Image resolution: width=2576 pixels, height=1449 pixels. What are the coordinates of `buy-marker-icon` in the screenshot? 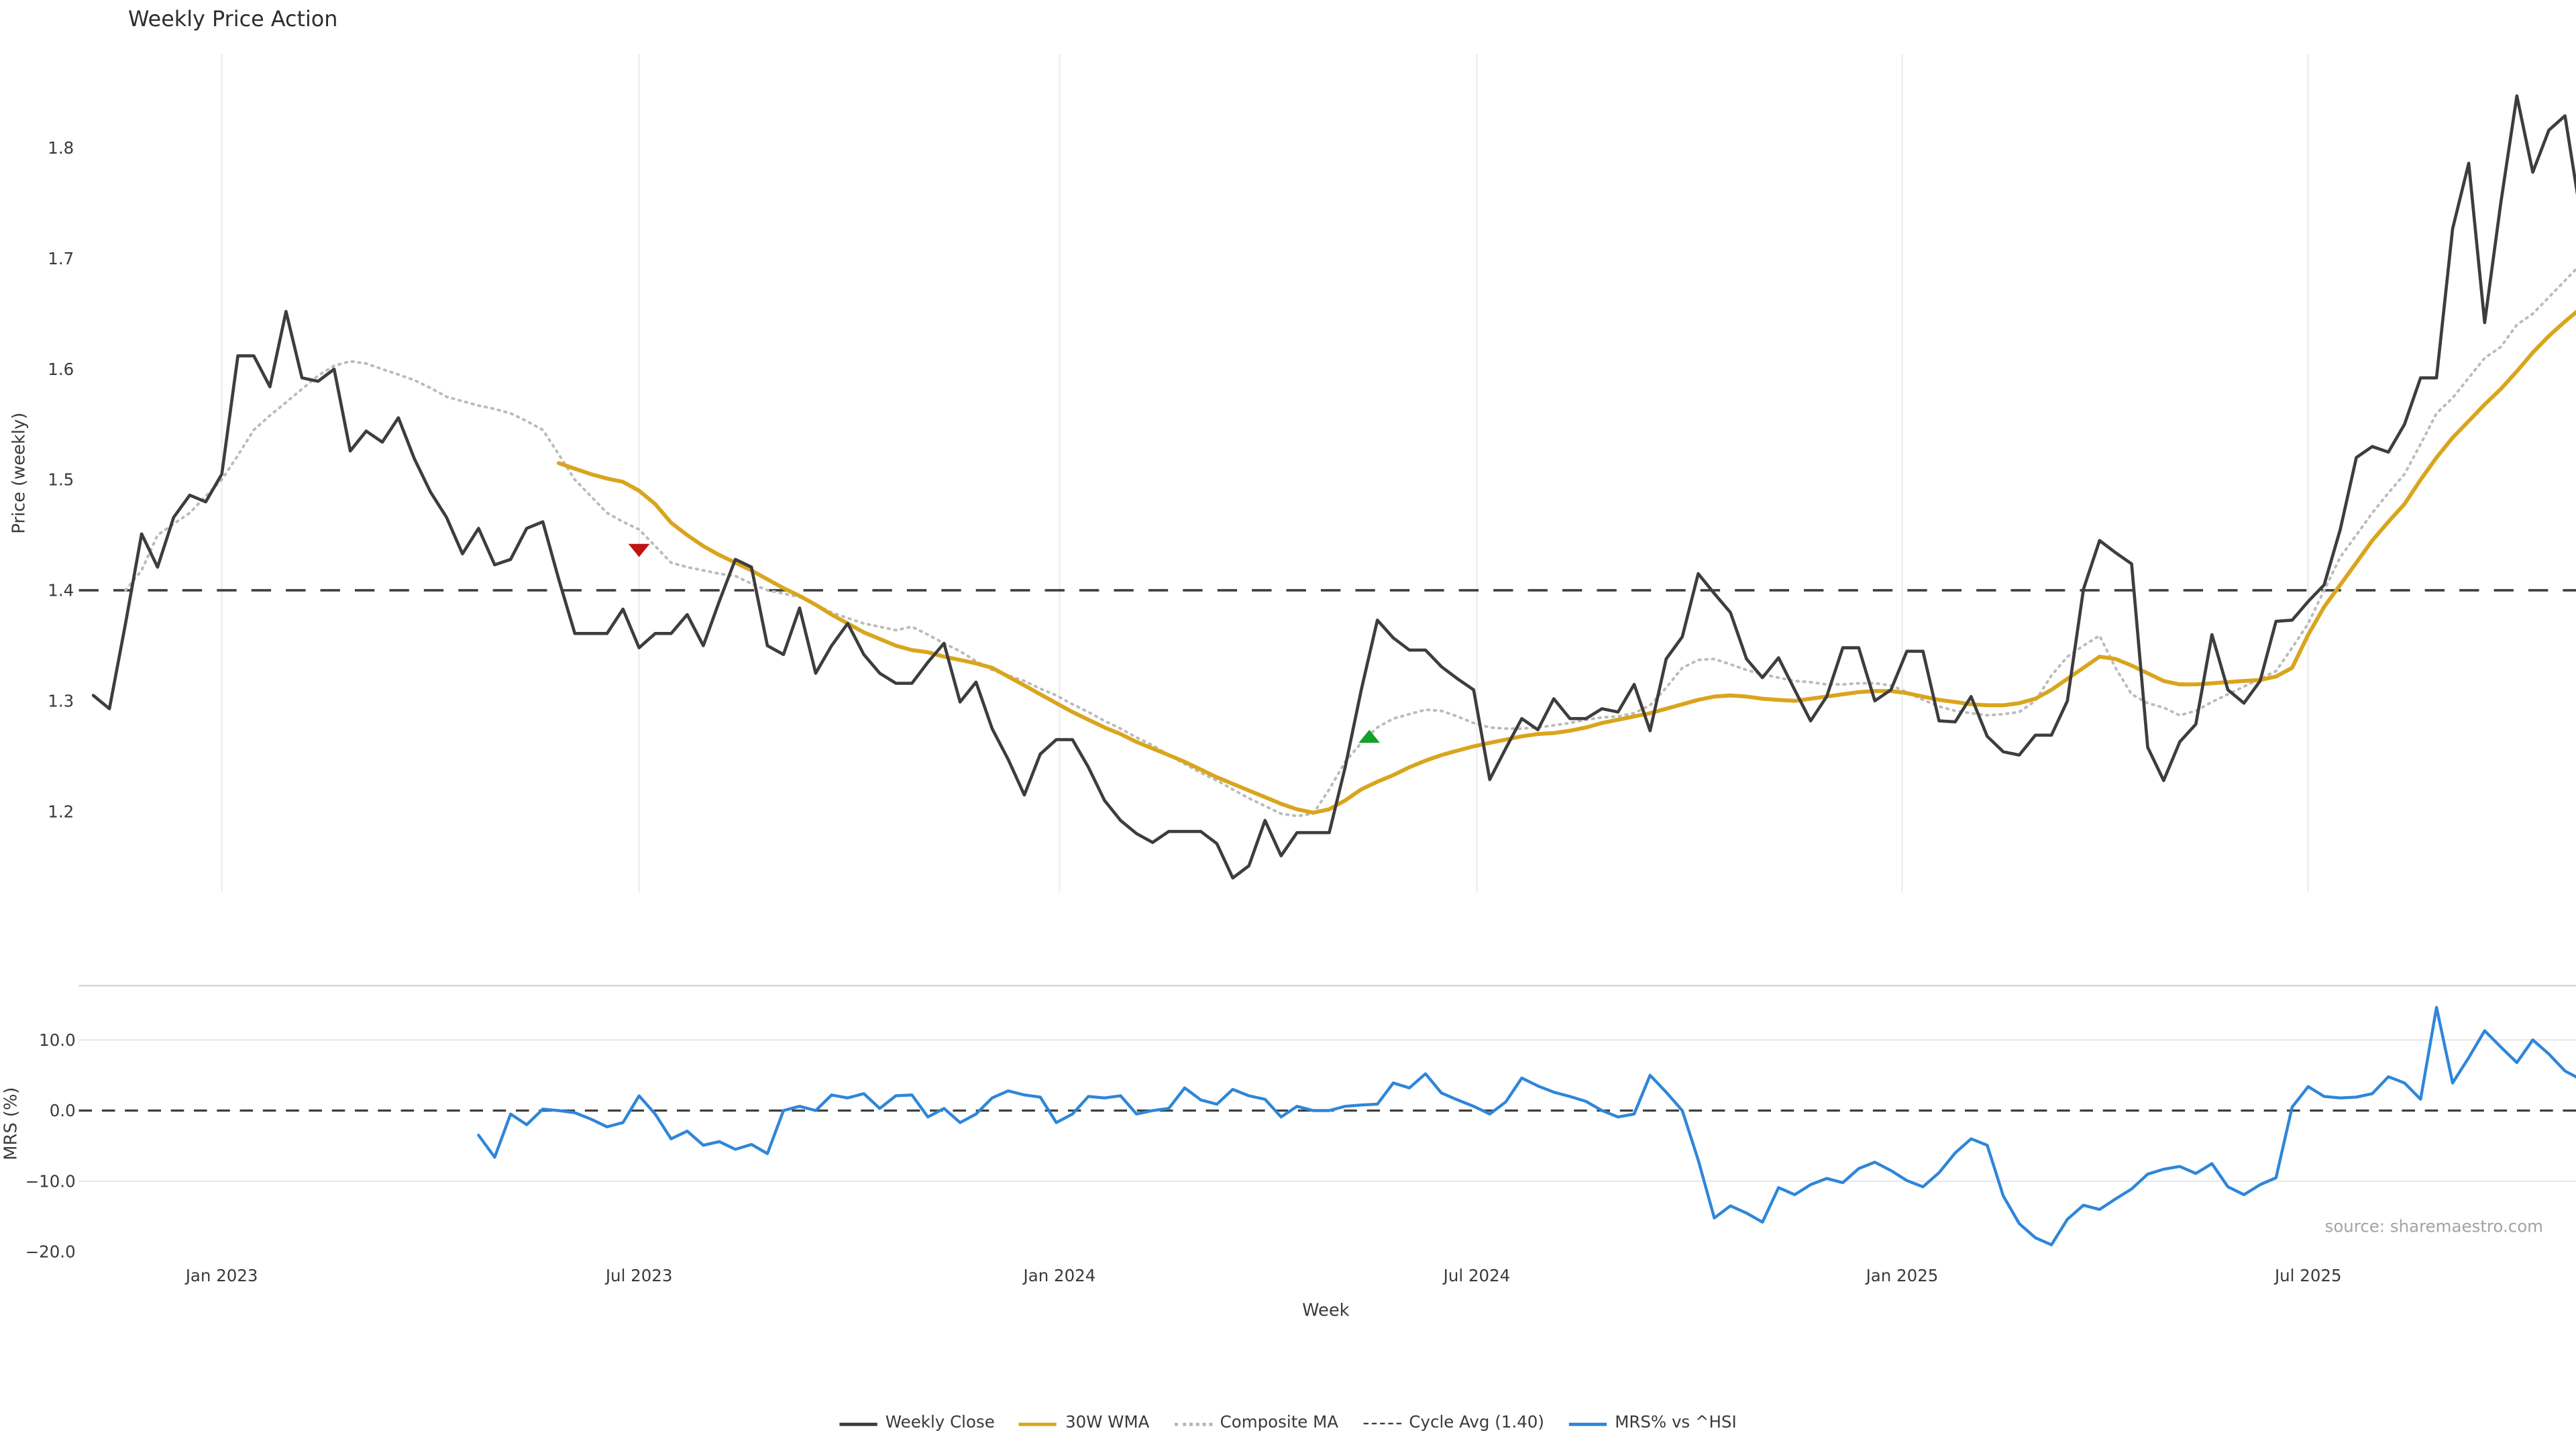 It's located at (1369, 736).